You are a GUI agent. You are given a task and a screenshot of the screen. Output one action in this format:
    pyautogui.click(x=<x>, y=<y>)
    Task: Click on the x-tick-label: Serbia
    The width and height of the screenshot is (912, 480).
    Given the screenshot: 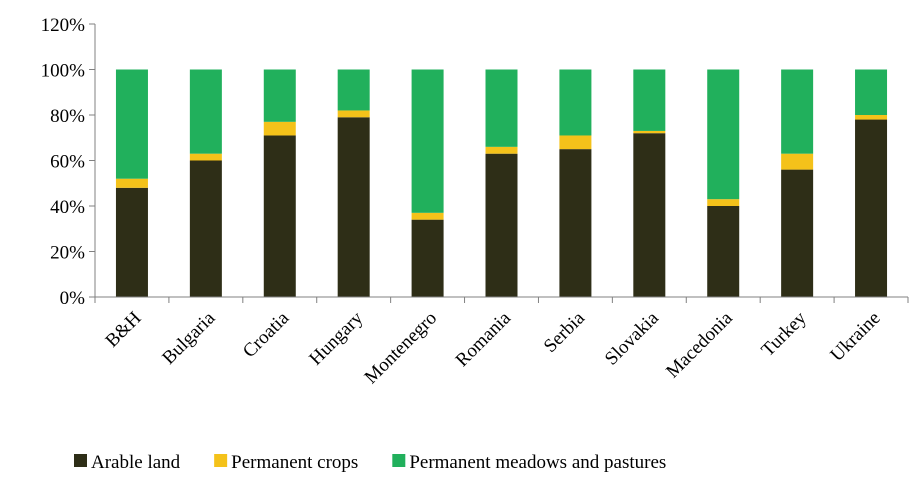 What is the action you would take?
    pyautogui.click(x=565, y=332)
    